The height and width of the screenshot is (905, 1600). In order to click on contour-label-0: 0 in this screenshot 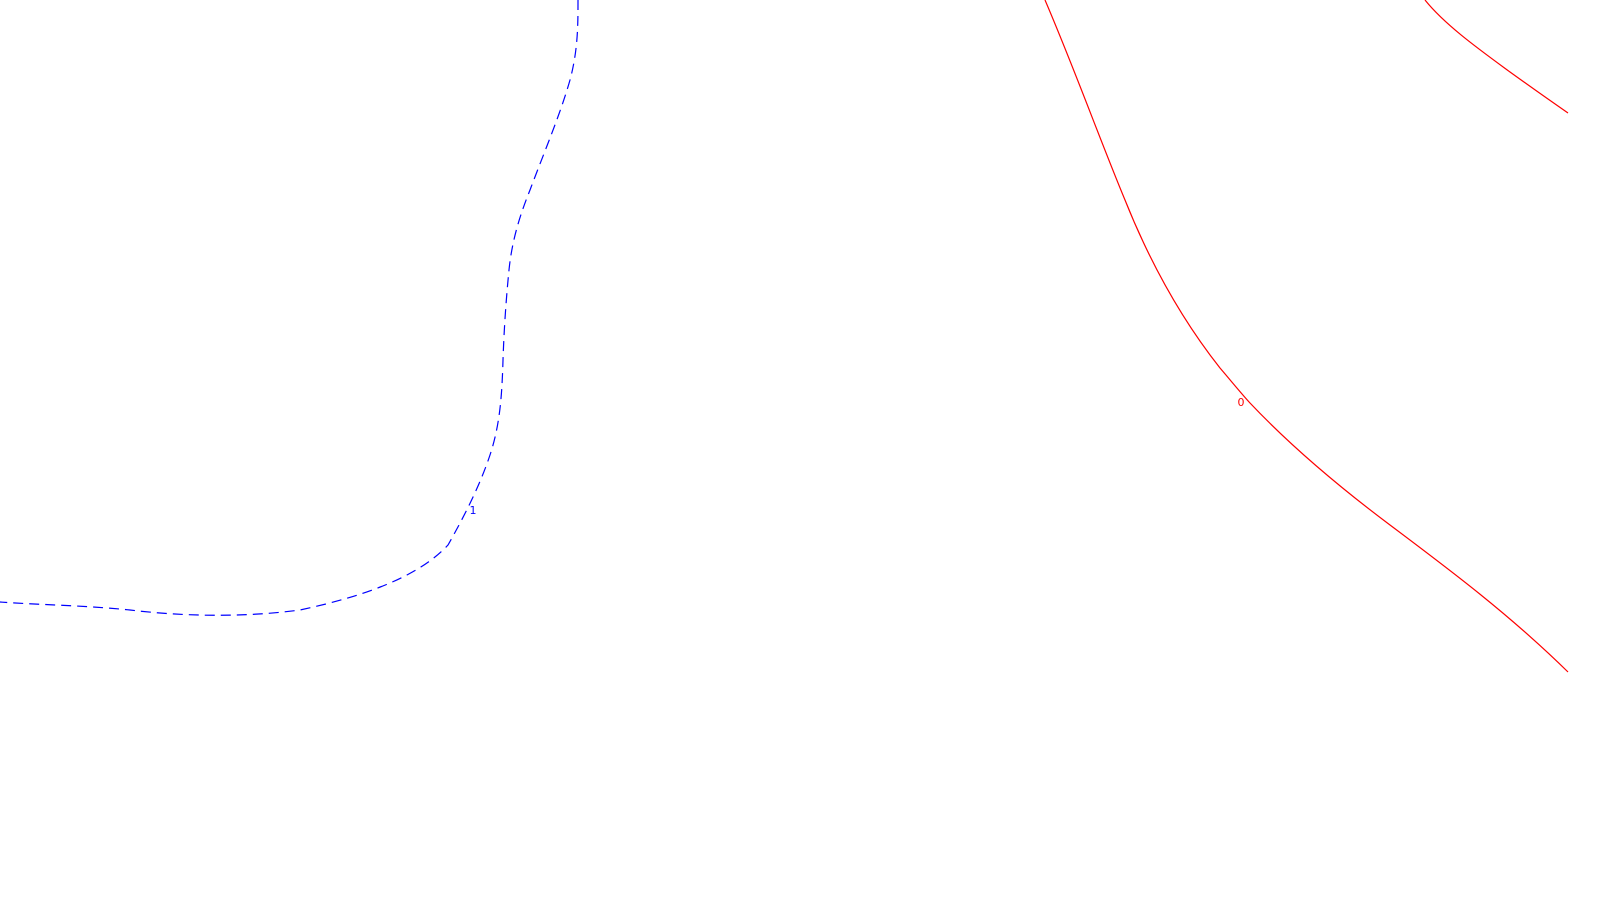, I will do `click(1241, 402)`.